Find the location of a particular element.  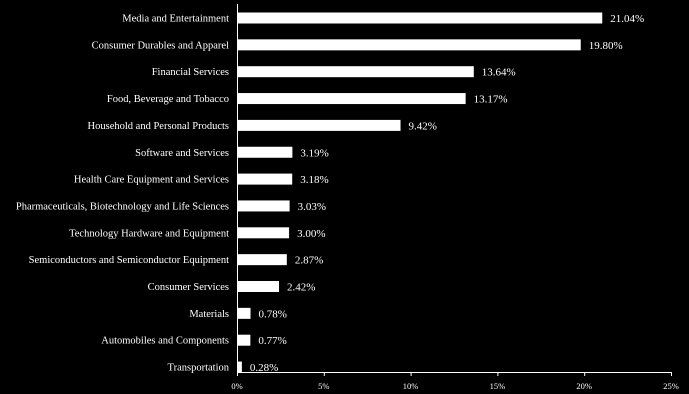

value-label-household-and-personal-products: 9.42% is located at coordinates (423, 126).